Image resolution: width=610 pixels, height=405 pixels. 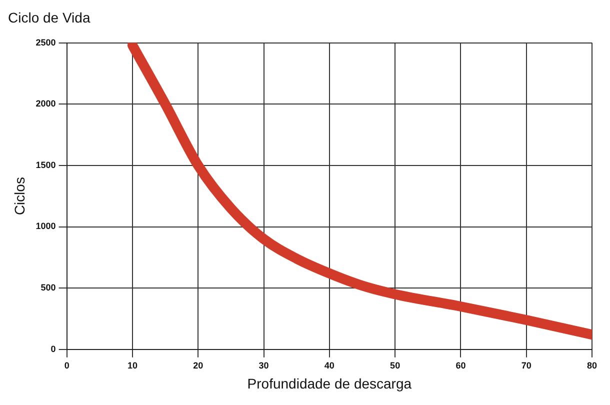 I want to click on chart-title: Ciclo de Vida, so click(x=49, y=17).